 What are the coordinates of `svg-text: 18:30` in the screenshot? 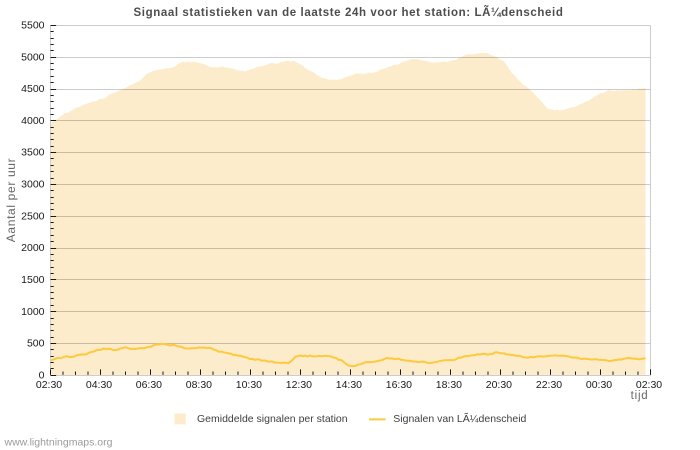 It's located at (449, 385).